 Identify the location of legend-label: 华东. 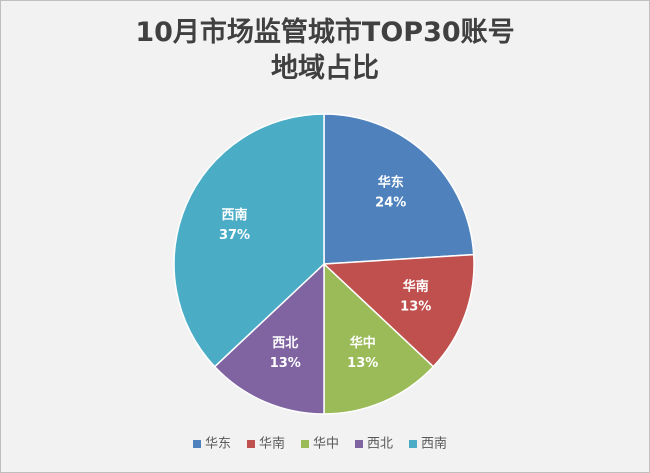
(218, 444).